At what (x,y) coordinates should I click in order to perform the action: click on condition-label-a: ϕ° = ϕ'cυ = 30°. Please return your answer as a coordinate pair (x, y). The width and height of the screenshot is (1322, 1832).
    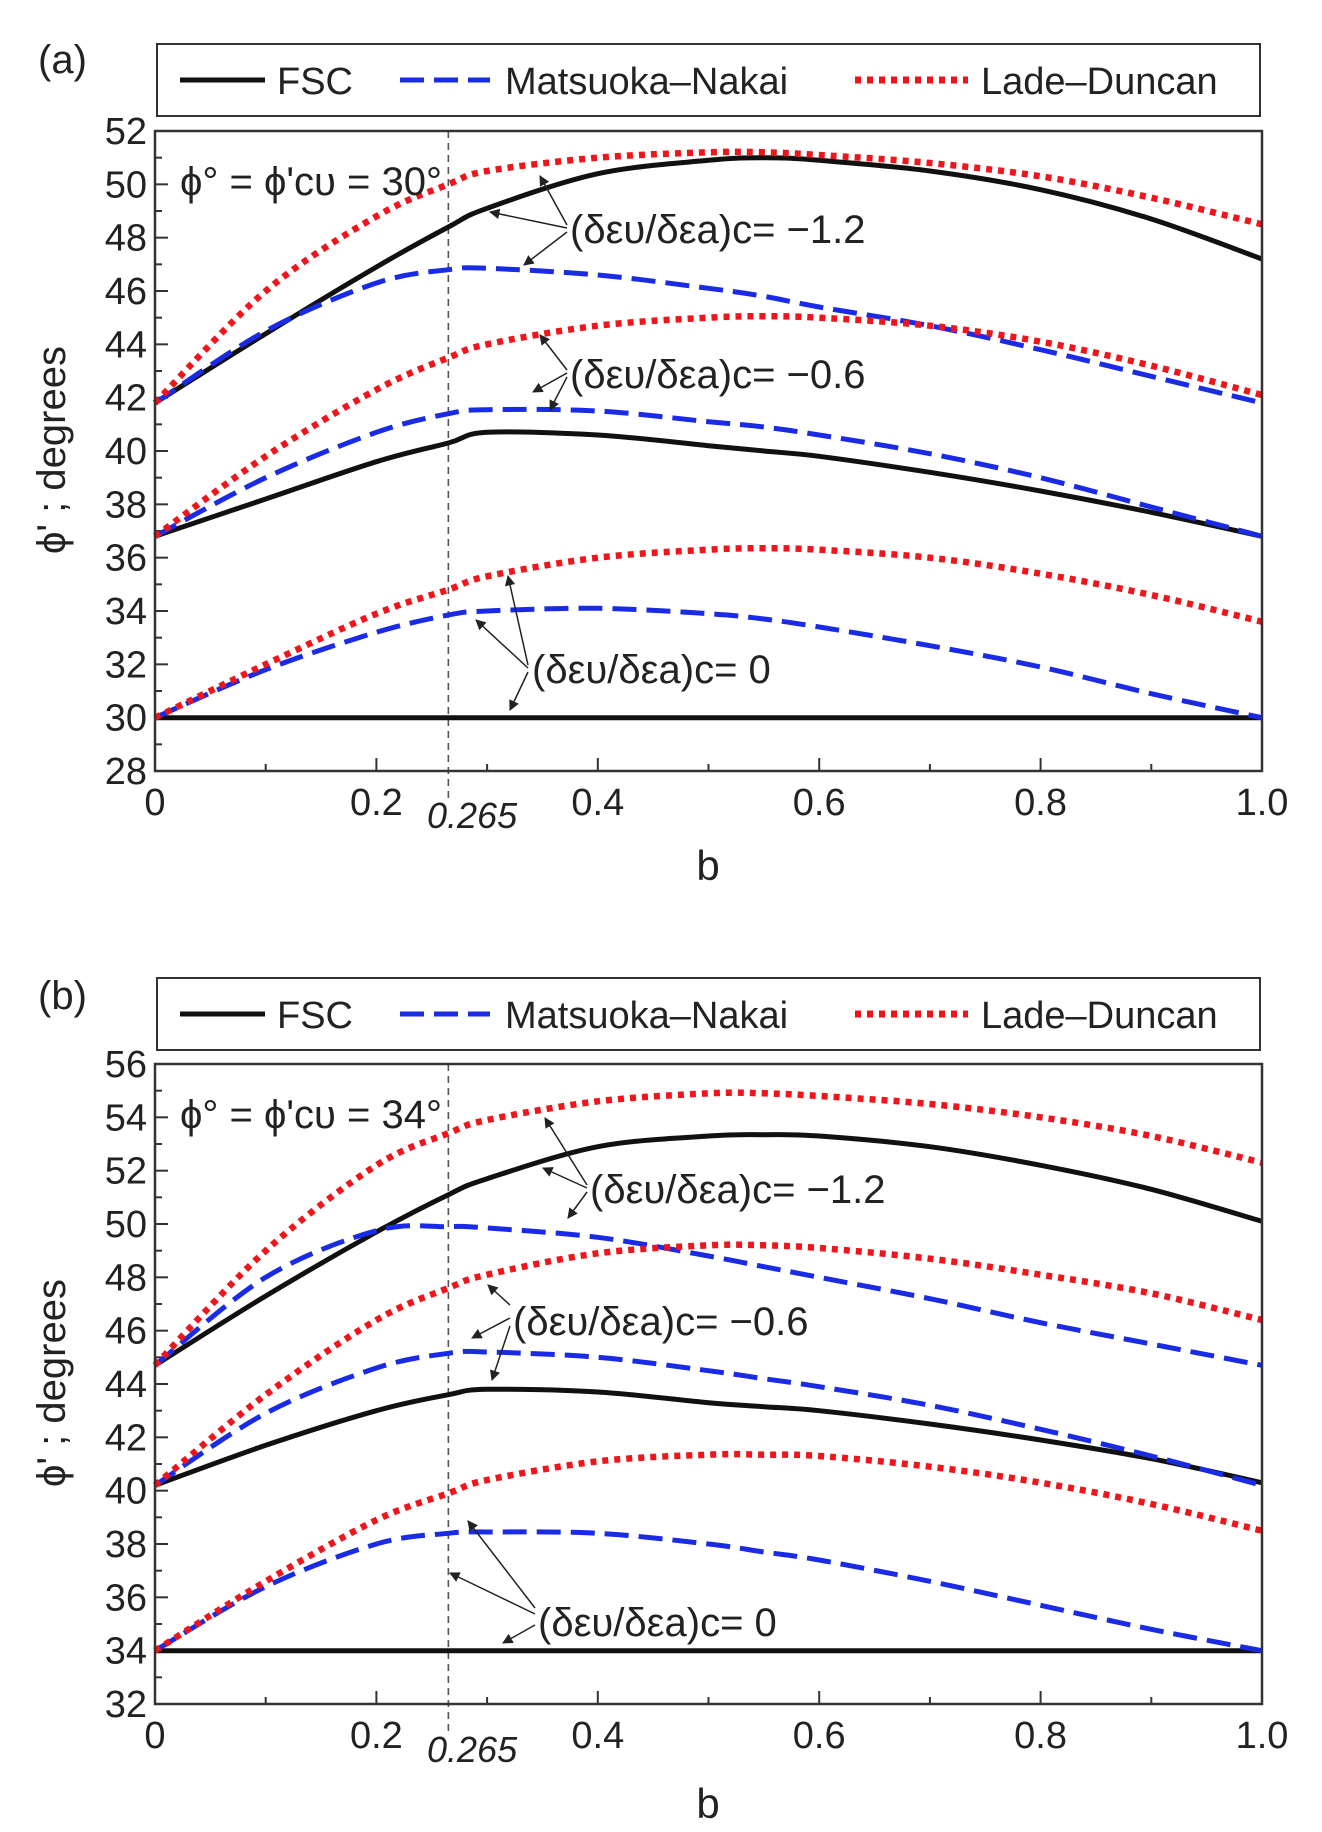
    Looking at the image, I should click on (311, 182).